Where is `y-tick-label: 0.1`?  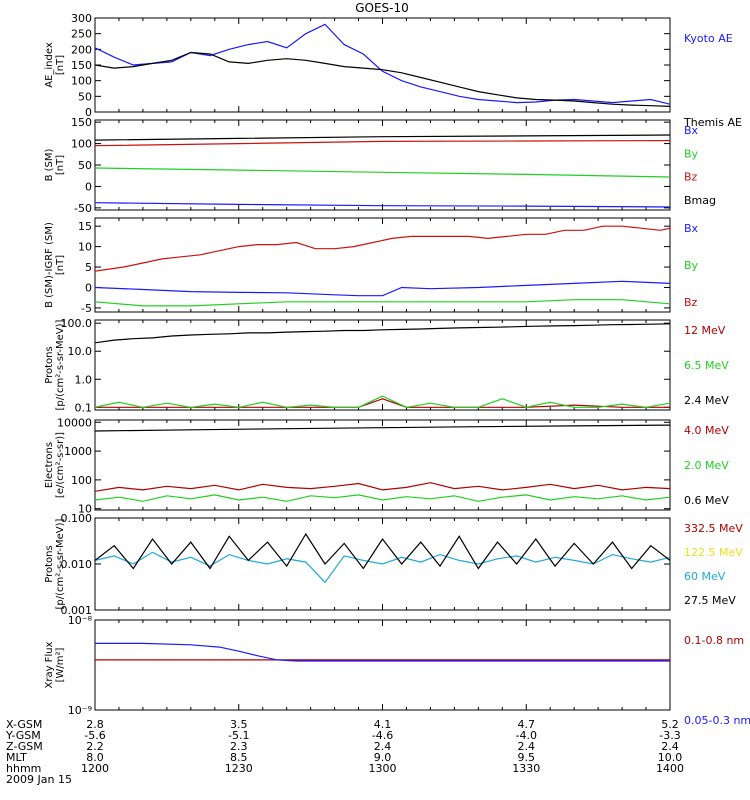
y-tick-label: 0.1 is located at coordinates (84, 407).